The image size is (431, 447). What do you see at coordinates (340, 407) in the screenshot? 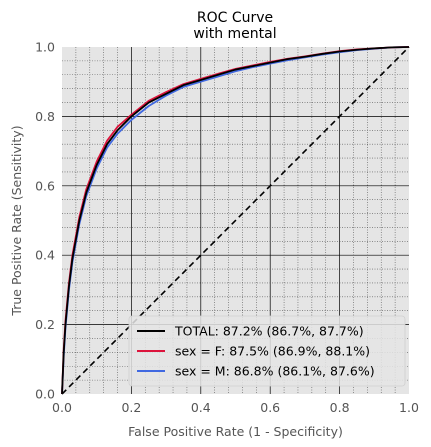
I see `x-tick-label: 0.8` at bounding box center [340, 407].